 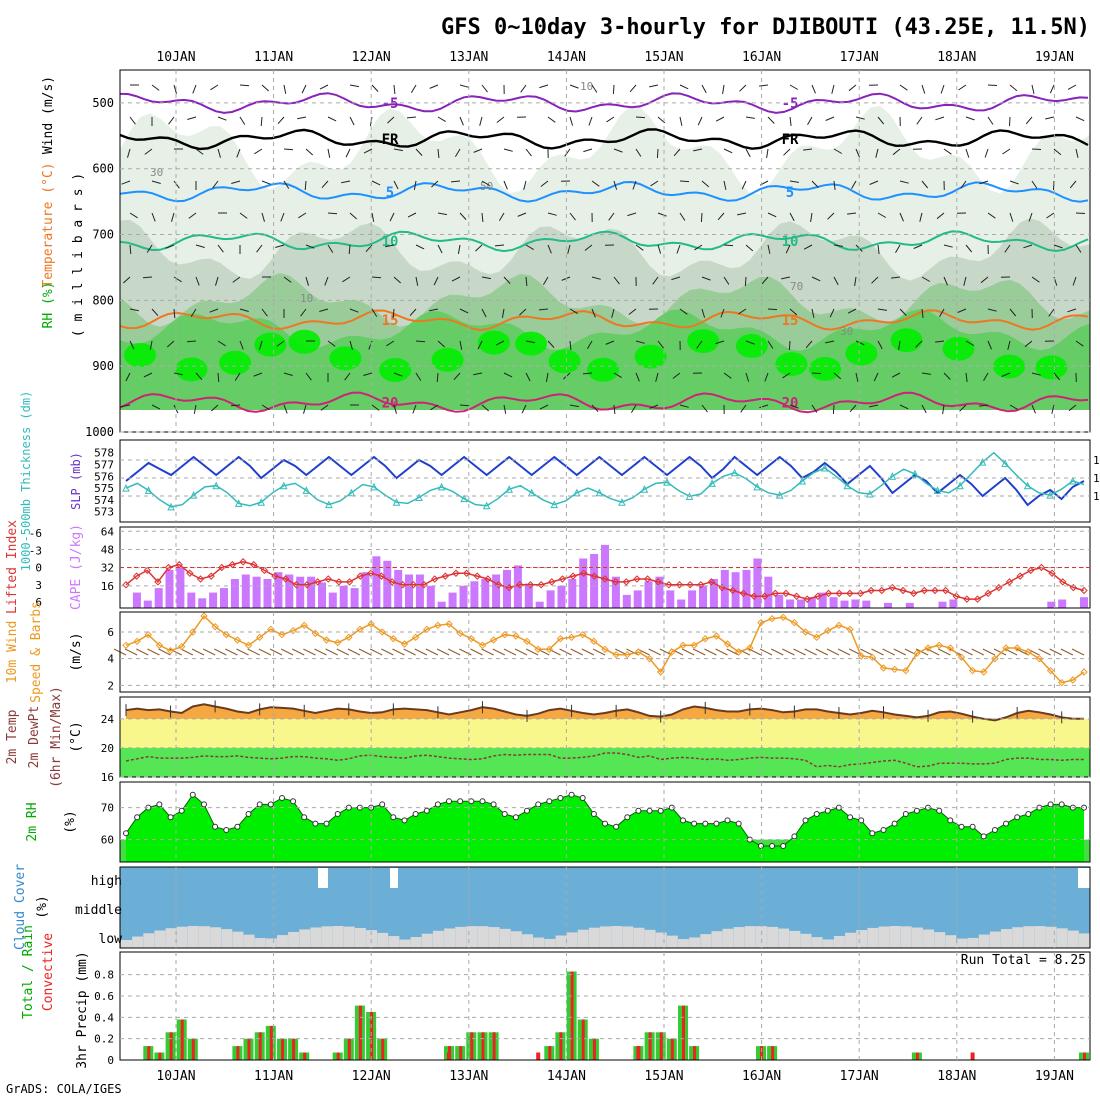 I want to click on top-date-label: 14JAN, so click(x=566, y=57).